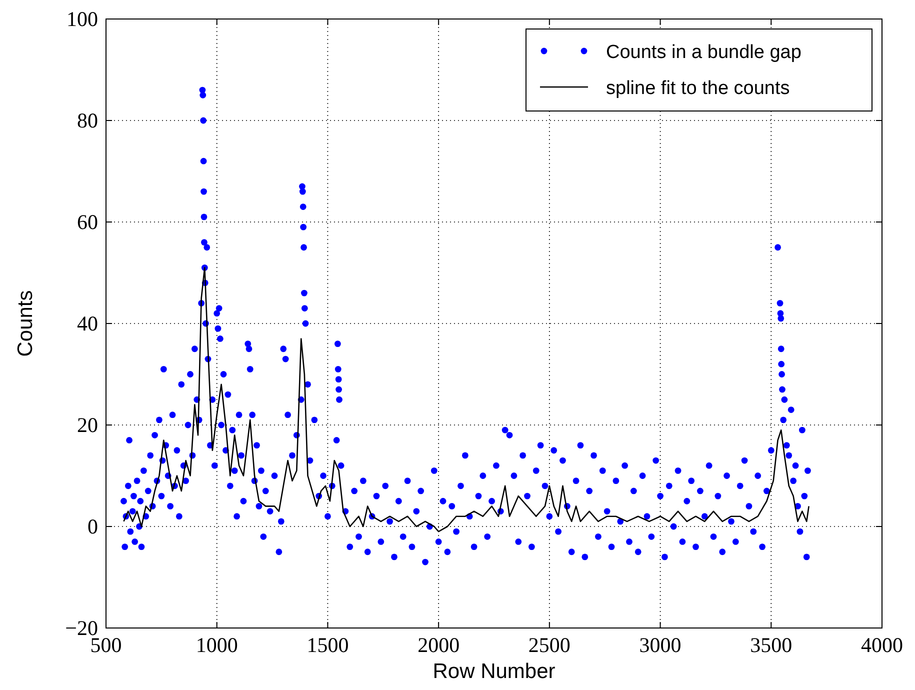  Describe the element at coordinates (771, 645) in the screenshot. I see `x-tick-label: 3500` at that location.